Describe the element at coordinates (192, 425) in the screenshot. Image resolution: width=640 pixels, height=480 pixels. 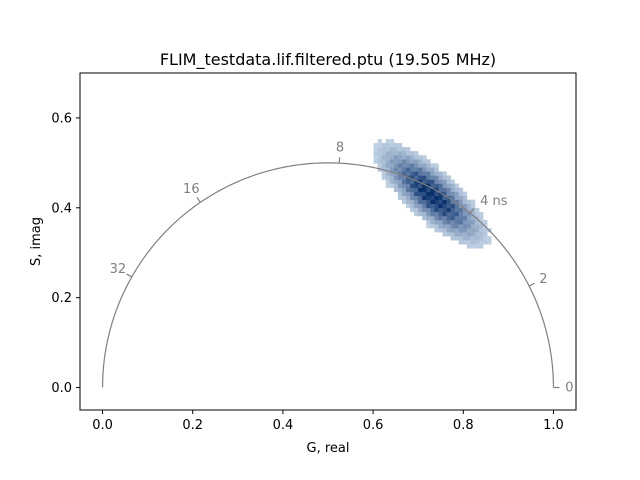
I see `x-tick-label: 0.2` at that location.